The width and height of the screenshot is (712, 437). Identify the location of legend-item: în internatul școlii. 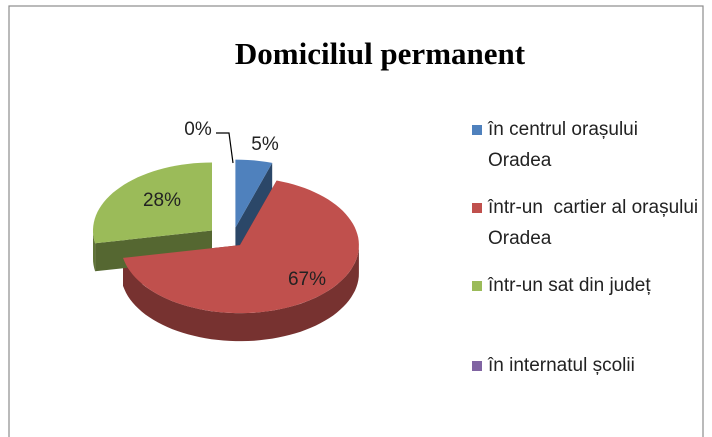
(587, 365).